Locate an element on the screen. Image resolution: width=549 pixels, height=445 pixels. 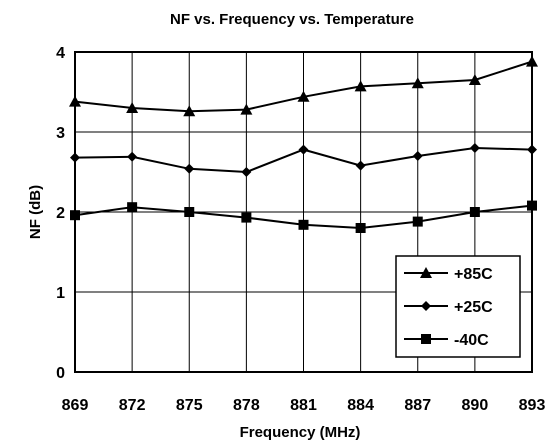
legend-marker-triangle is located at coordinates (426, 272).